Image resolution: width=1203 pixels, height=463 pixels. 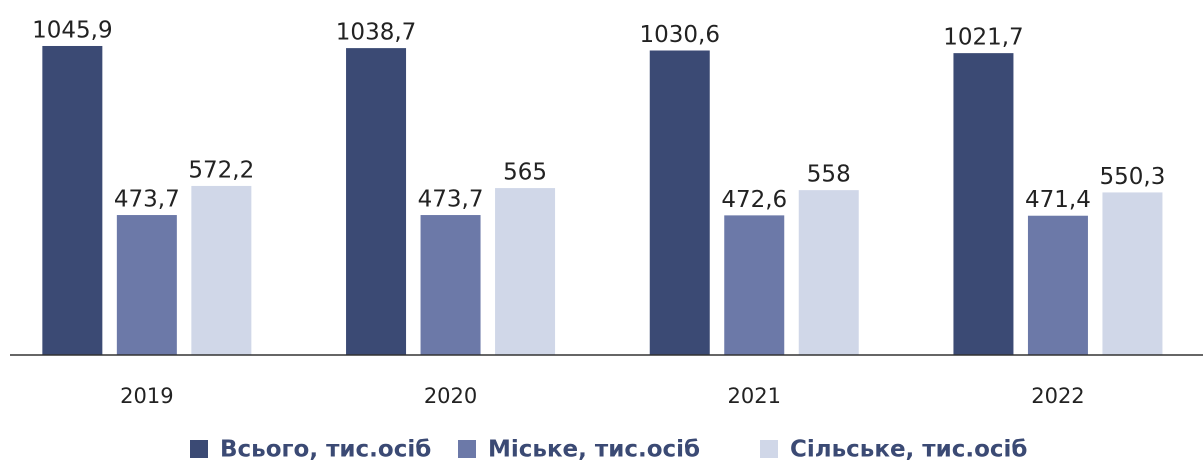 What do you see at coordinates (983, 38) in the screenshot?
I see `value-label: 1021,7` at bounding box center [983, 38].